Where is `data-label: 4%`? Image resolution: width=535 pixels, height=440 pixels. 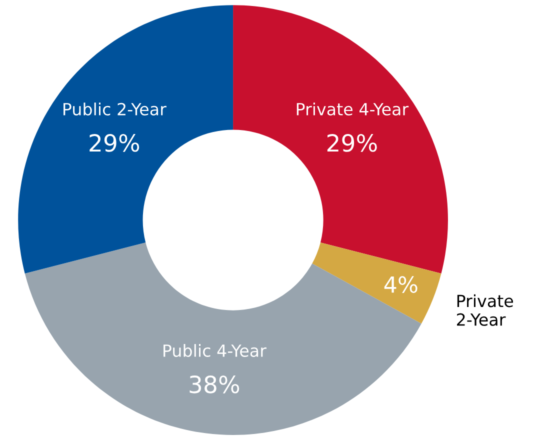 data-label: 4% is located at coordinates (401, 284).